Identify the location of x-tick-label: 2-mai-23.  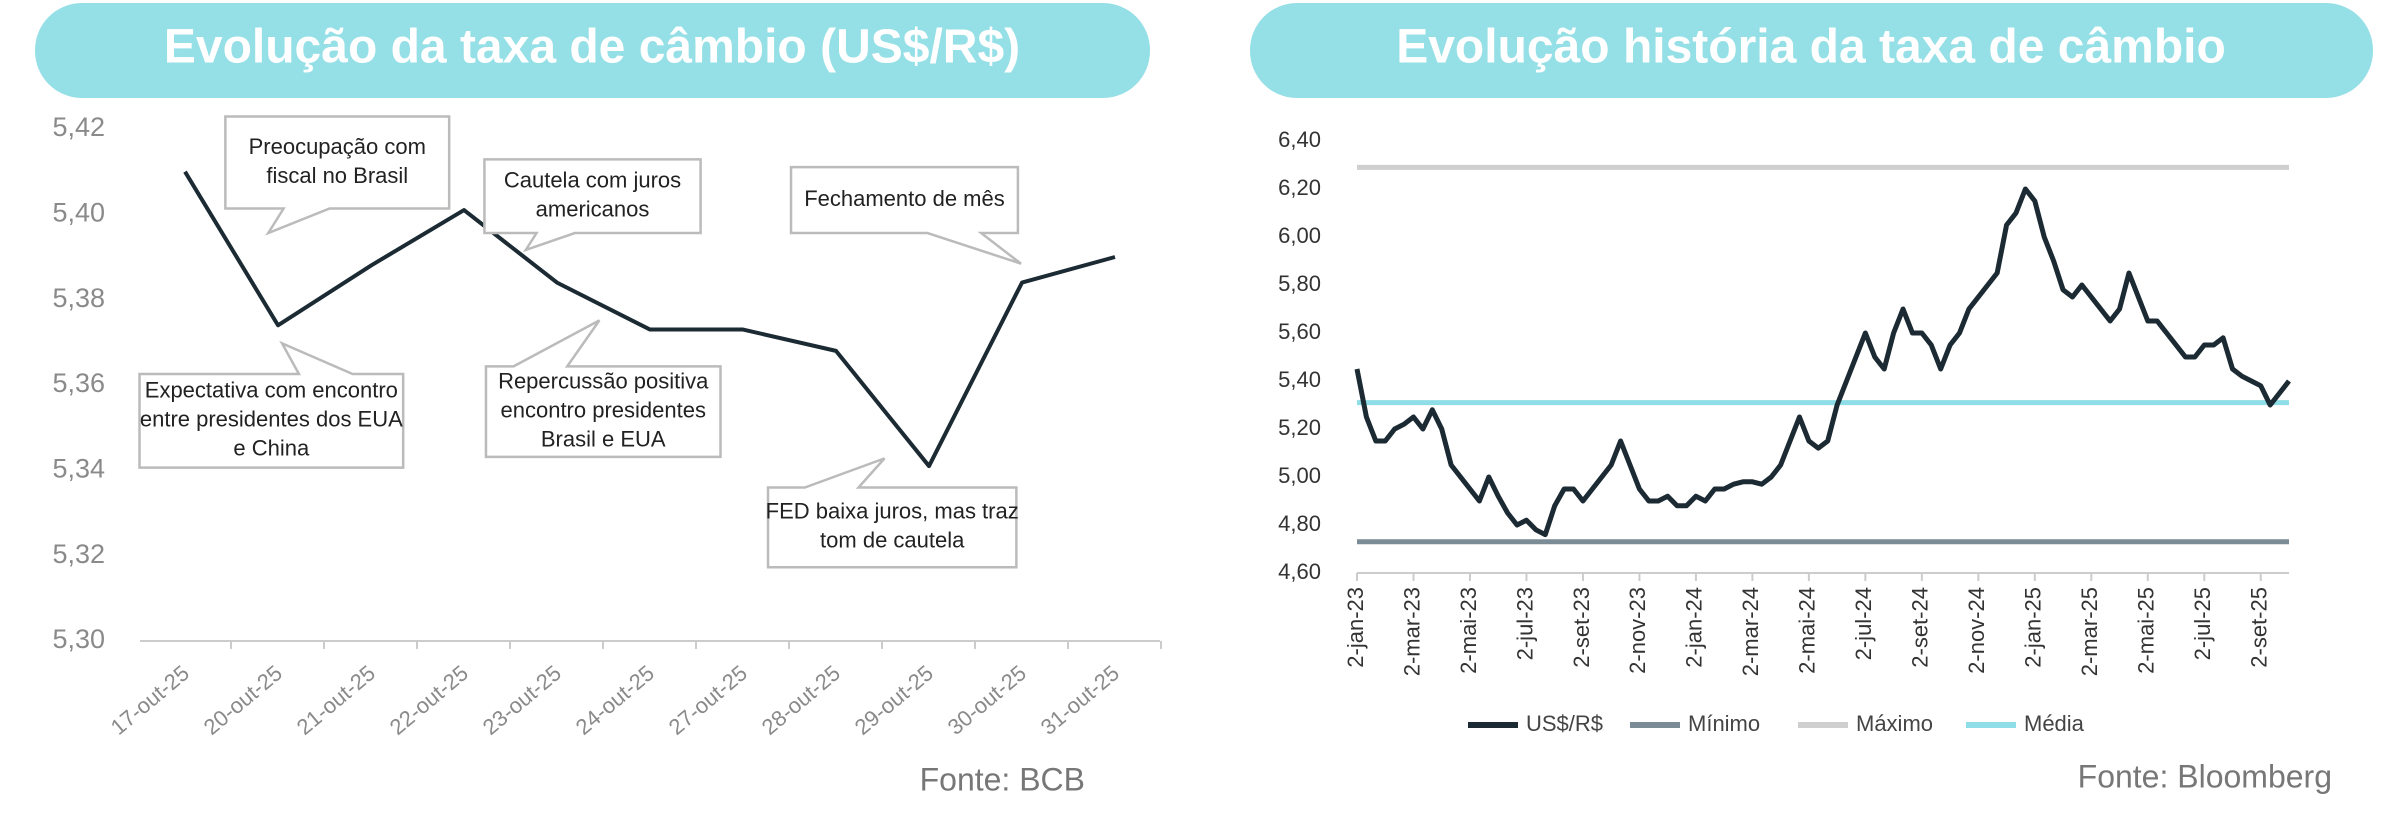
(1468, 630).